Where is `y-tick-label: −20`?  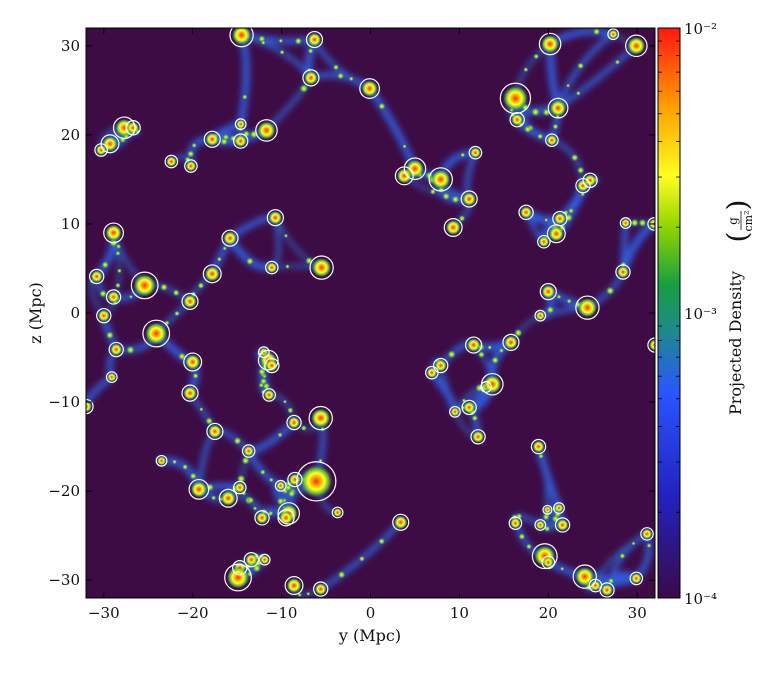
y-tick-label: −20 is located at coordinates (64, 491).